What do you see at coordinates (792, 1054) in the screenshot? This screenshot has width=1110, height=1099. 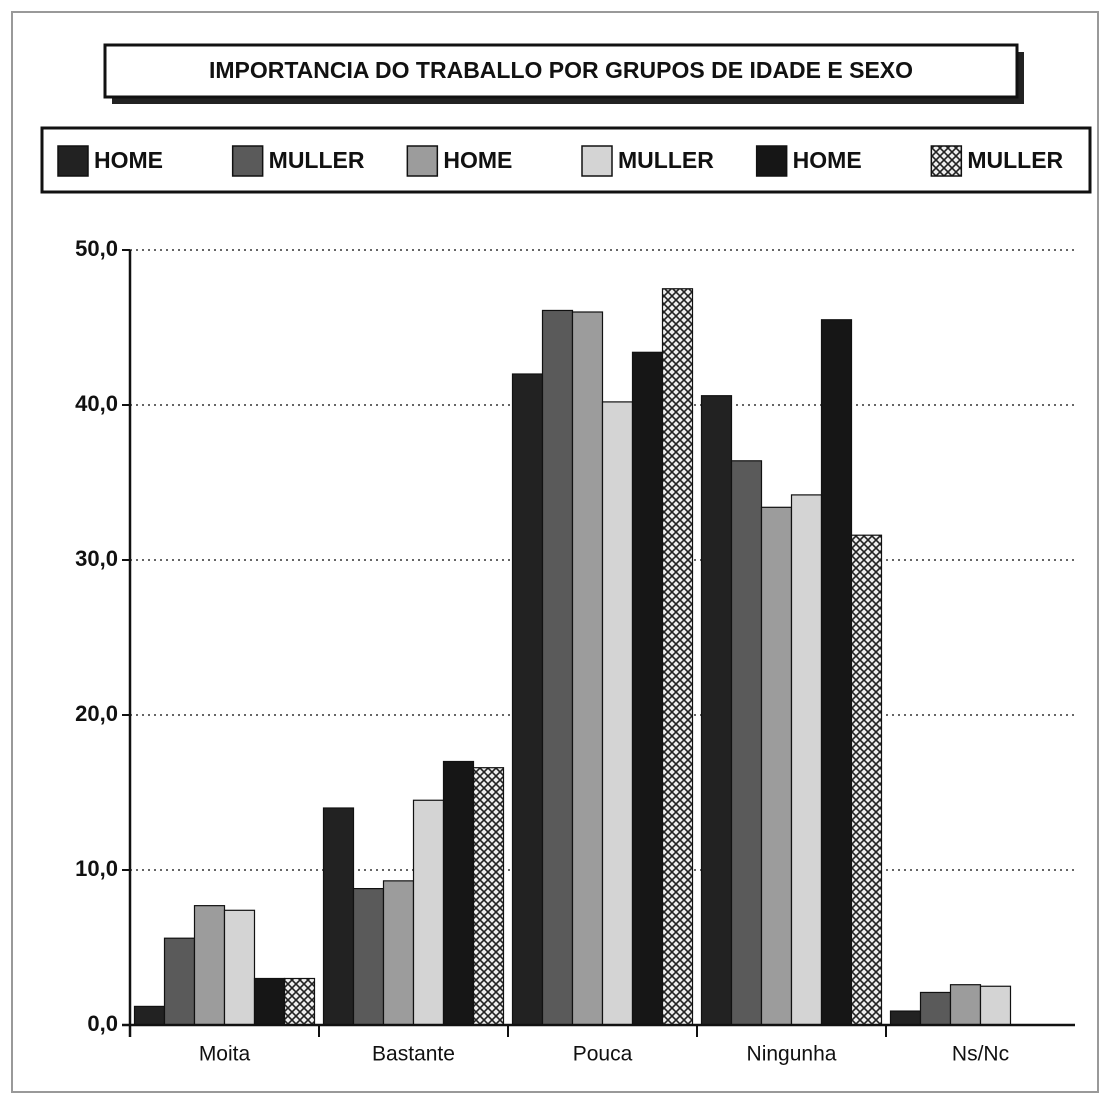 I see `x-tick-label: Ningunha` at bounding box center [792, 1054].